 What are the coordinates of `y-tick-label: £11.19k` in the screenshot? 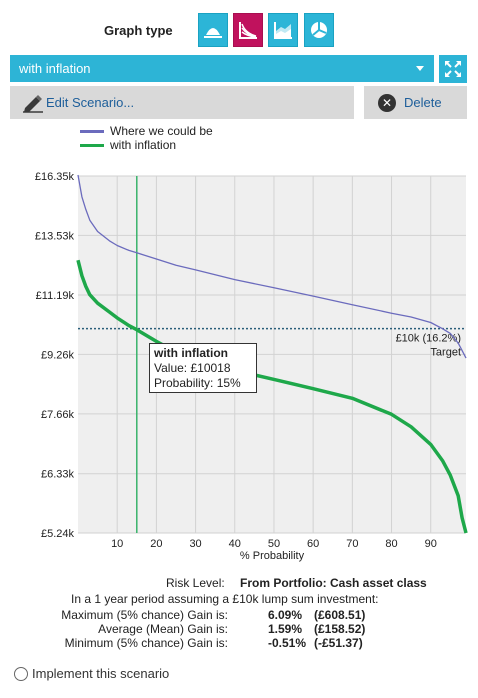 It's located at (55, 296).